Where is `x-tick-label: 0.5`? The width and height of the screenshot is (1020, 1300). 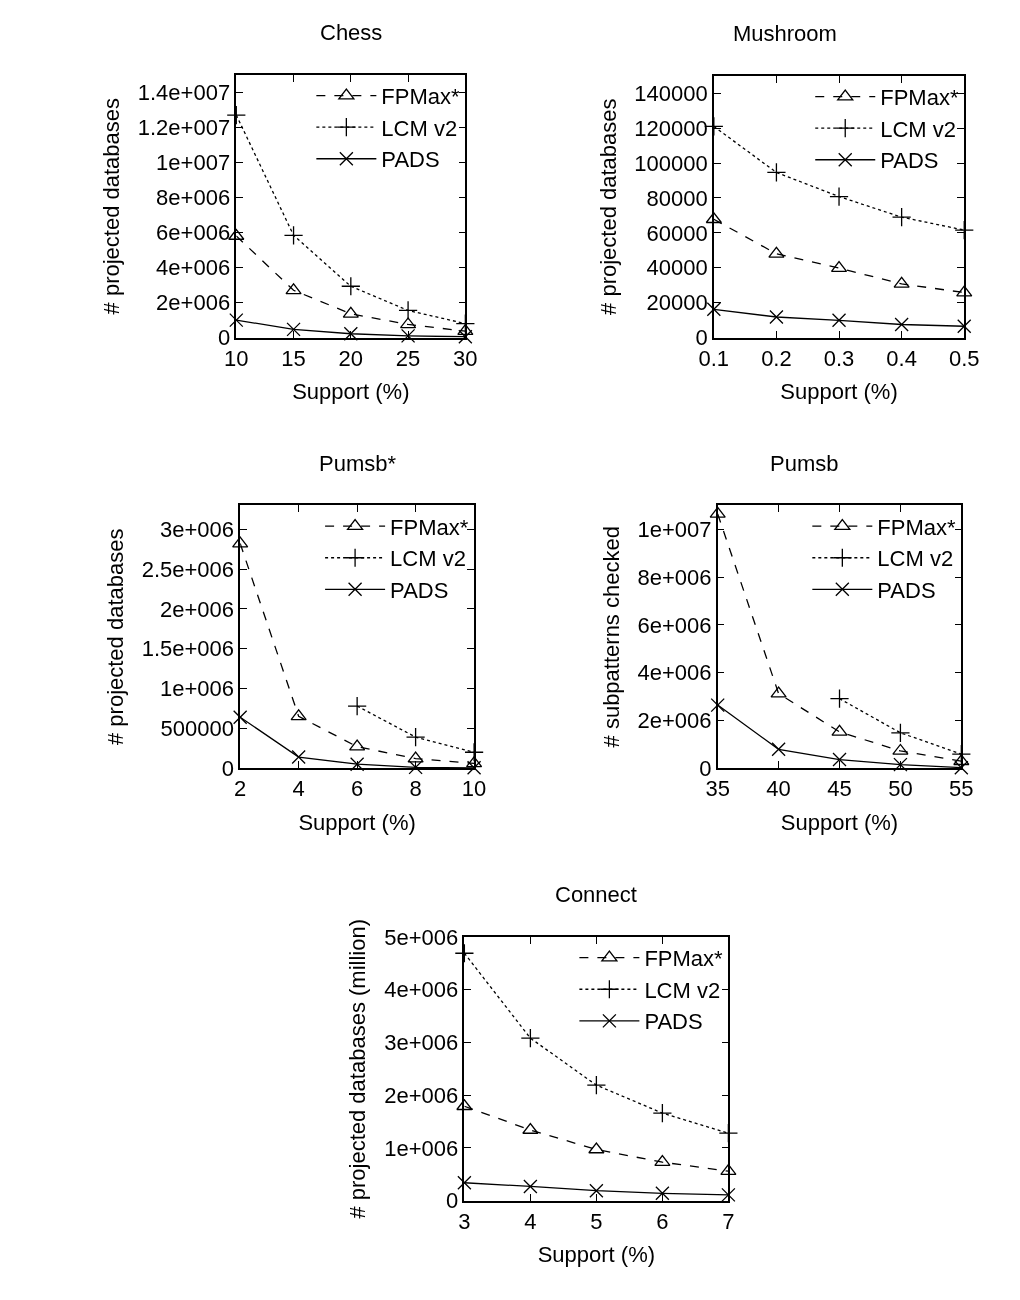 x-tick-label: 0.5 is located at coordinates (964, 358).